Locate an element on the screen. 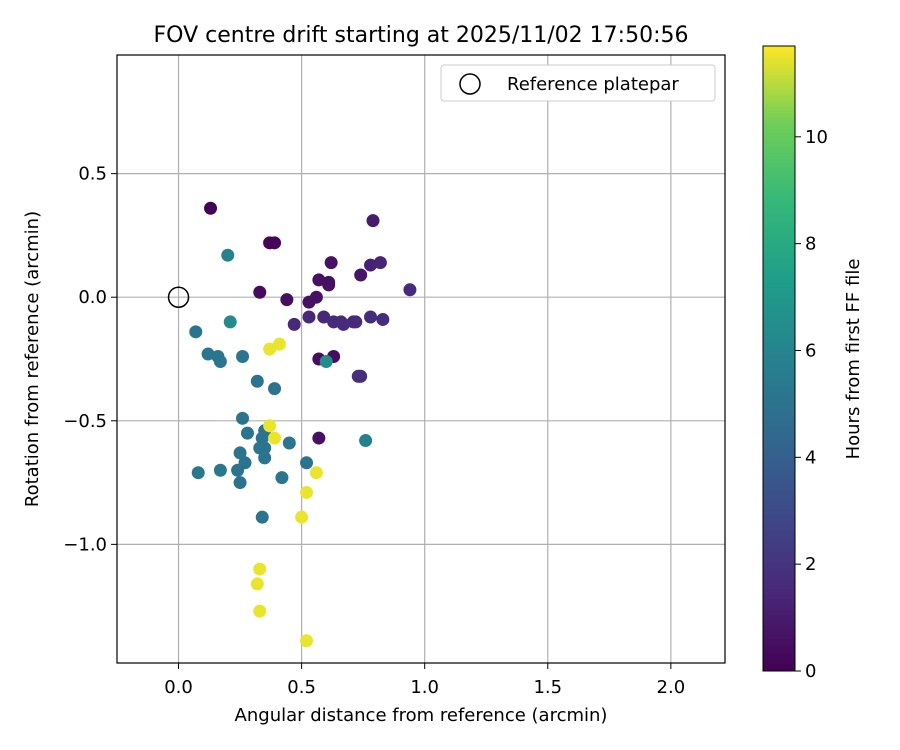  y-tick-label: −1.0 is located at coordinates (85, 544).